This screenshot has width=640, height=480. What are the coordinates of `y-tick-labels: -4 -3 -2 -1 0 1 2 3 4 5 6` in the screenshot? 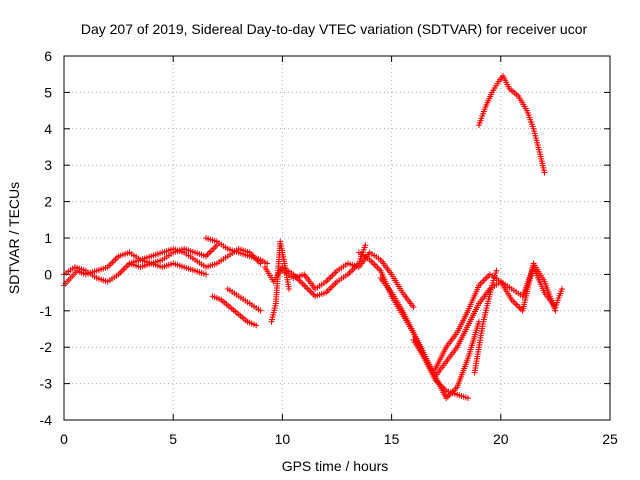 It's located at (46, 238).